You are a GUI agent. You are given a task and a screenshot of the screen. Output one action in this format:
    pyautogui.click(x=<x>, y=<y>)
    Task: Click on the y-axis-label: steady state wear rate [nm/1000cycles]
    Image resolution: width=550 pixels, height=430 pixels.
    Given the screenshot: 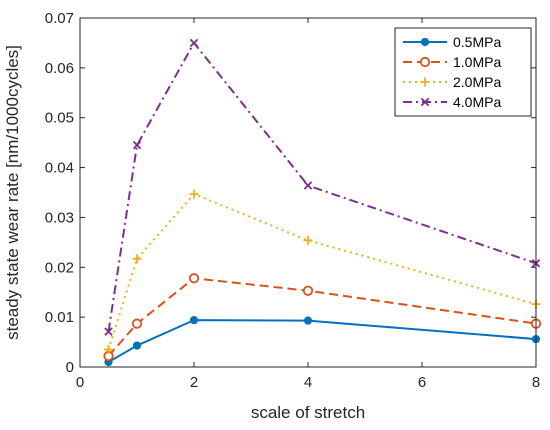 What is the action you would take?
    pyautogui.click(x=12, y=192)
    